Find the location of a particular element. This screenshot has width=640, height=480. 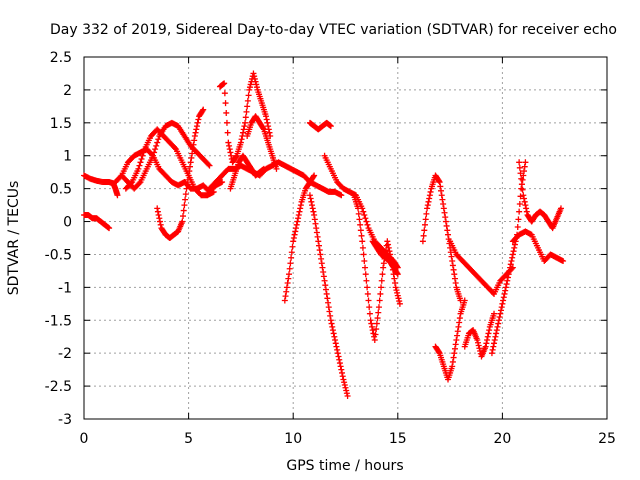

x-tick-label: 10 is located at coordinates (293, 439).